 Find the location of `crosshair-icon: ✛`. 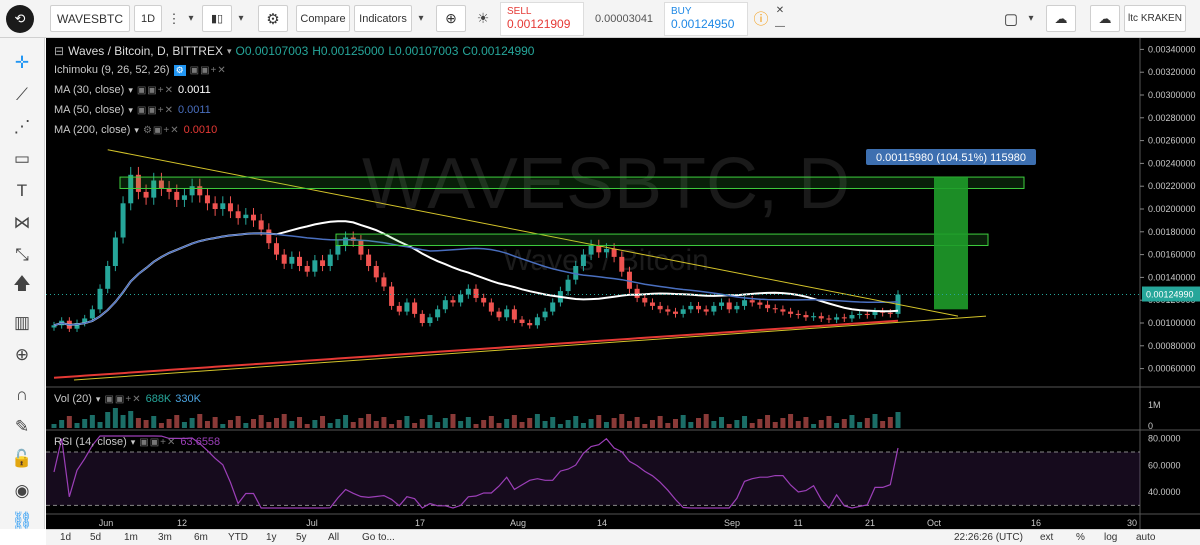

crosshair-icon: ✛ is located at coordinates (22, 62).